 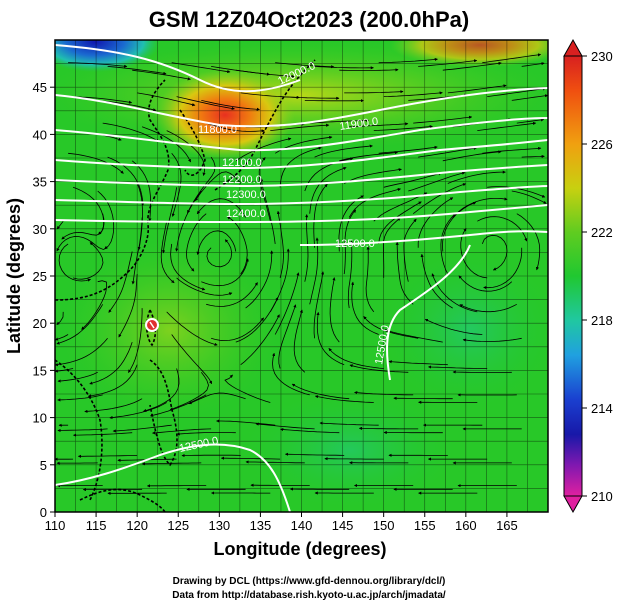 I want to click on colorbar-tick-label: 226, so click(x=602, y=144).